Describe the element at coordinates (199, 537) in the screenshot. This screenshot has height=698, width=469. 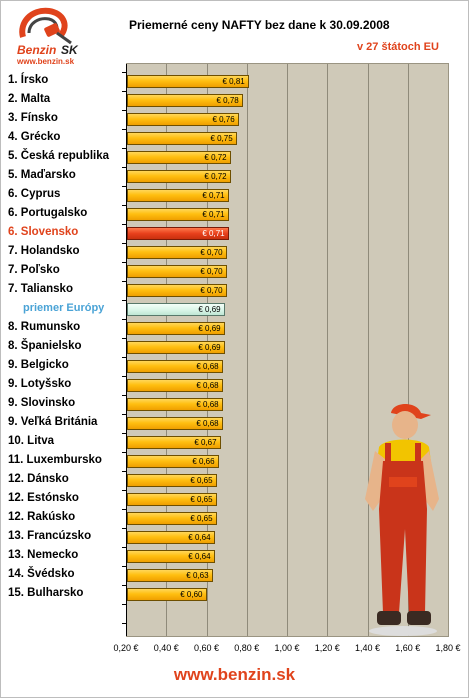
I see `bar-value-label: € 0,64` at that location.